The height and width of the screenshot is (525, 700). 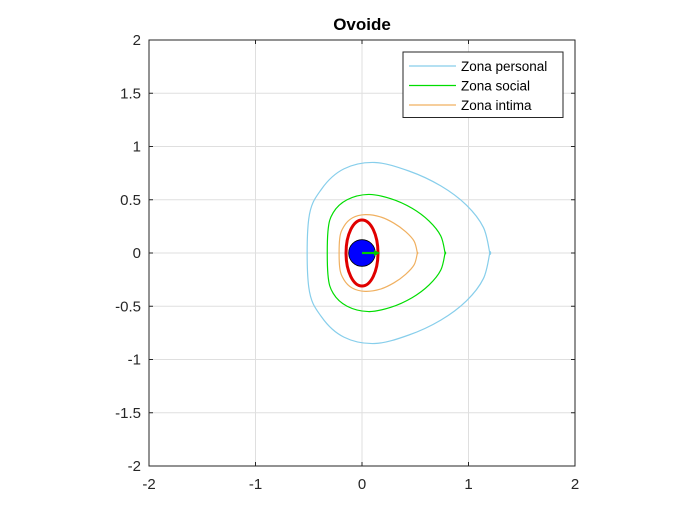 I want to click on y-tick-label: -1.5, so click(x=128, y=413).